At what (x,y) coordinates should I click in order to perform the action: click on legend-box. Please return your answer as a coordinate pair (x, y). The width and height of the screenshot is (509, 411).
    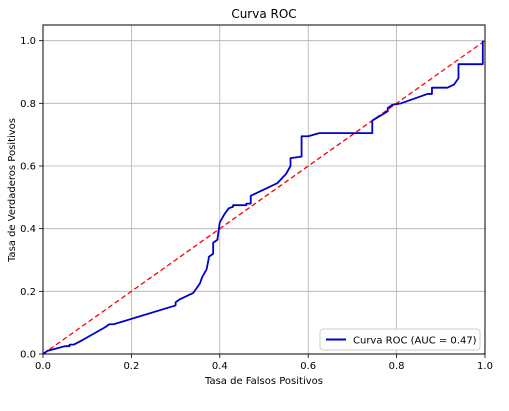
    Looking at the image, I should click on (400, 339).